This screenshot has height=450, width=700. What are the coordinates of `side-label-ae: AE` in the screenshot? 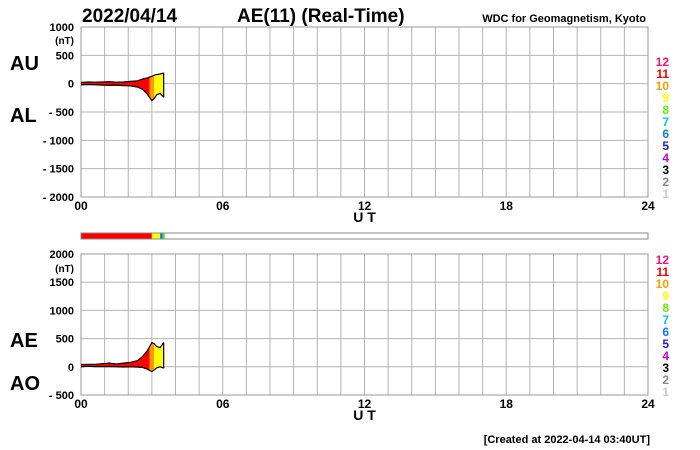 It's located at (24, 341).